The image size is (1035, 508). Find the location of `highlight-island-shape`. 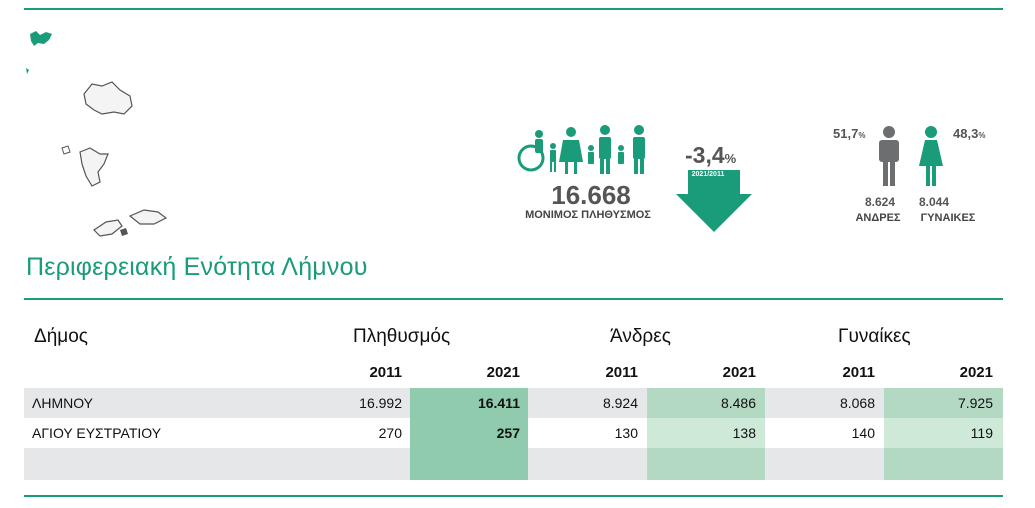

highlight-island-shape is located at coordinates (41, 38).